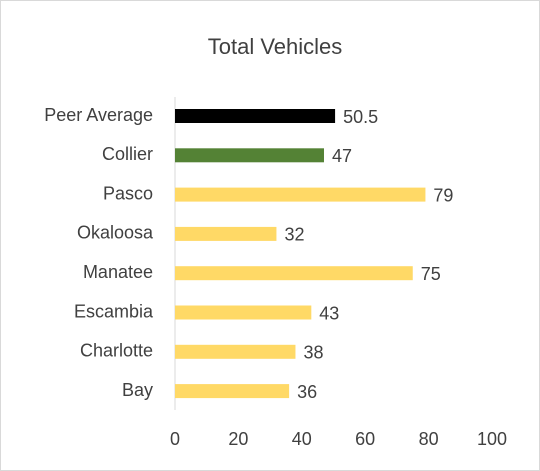 This screenshot has width=540, height=471. What do you see at coordinates (302, 439) in the screenshot?
I see `x-tick-label: 40` at bounding box center [302, 439].